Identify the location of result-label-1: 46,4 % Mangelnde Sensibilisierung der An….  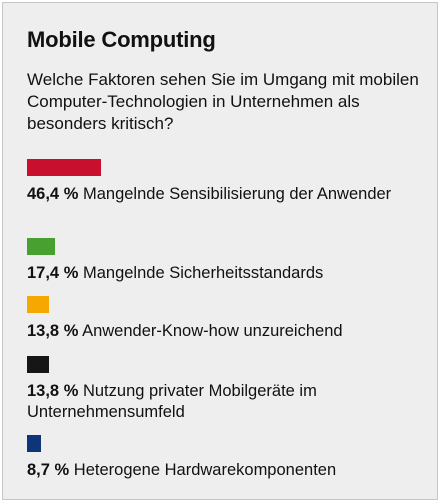
(227, 194).